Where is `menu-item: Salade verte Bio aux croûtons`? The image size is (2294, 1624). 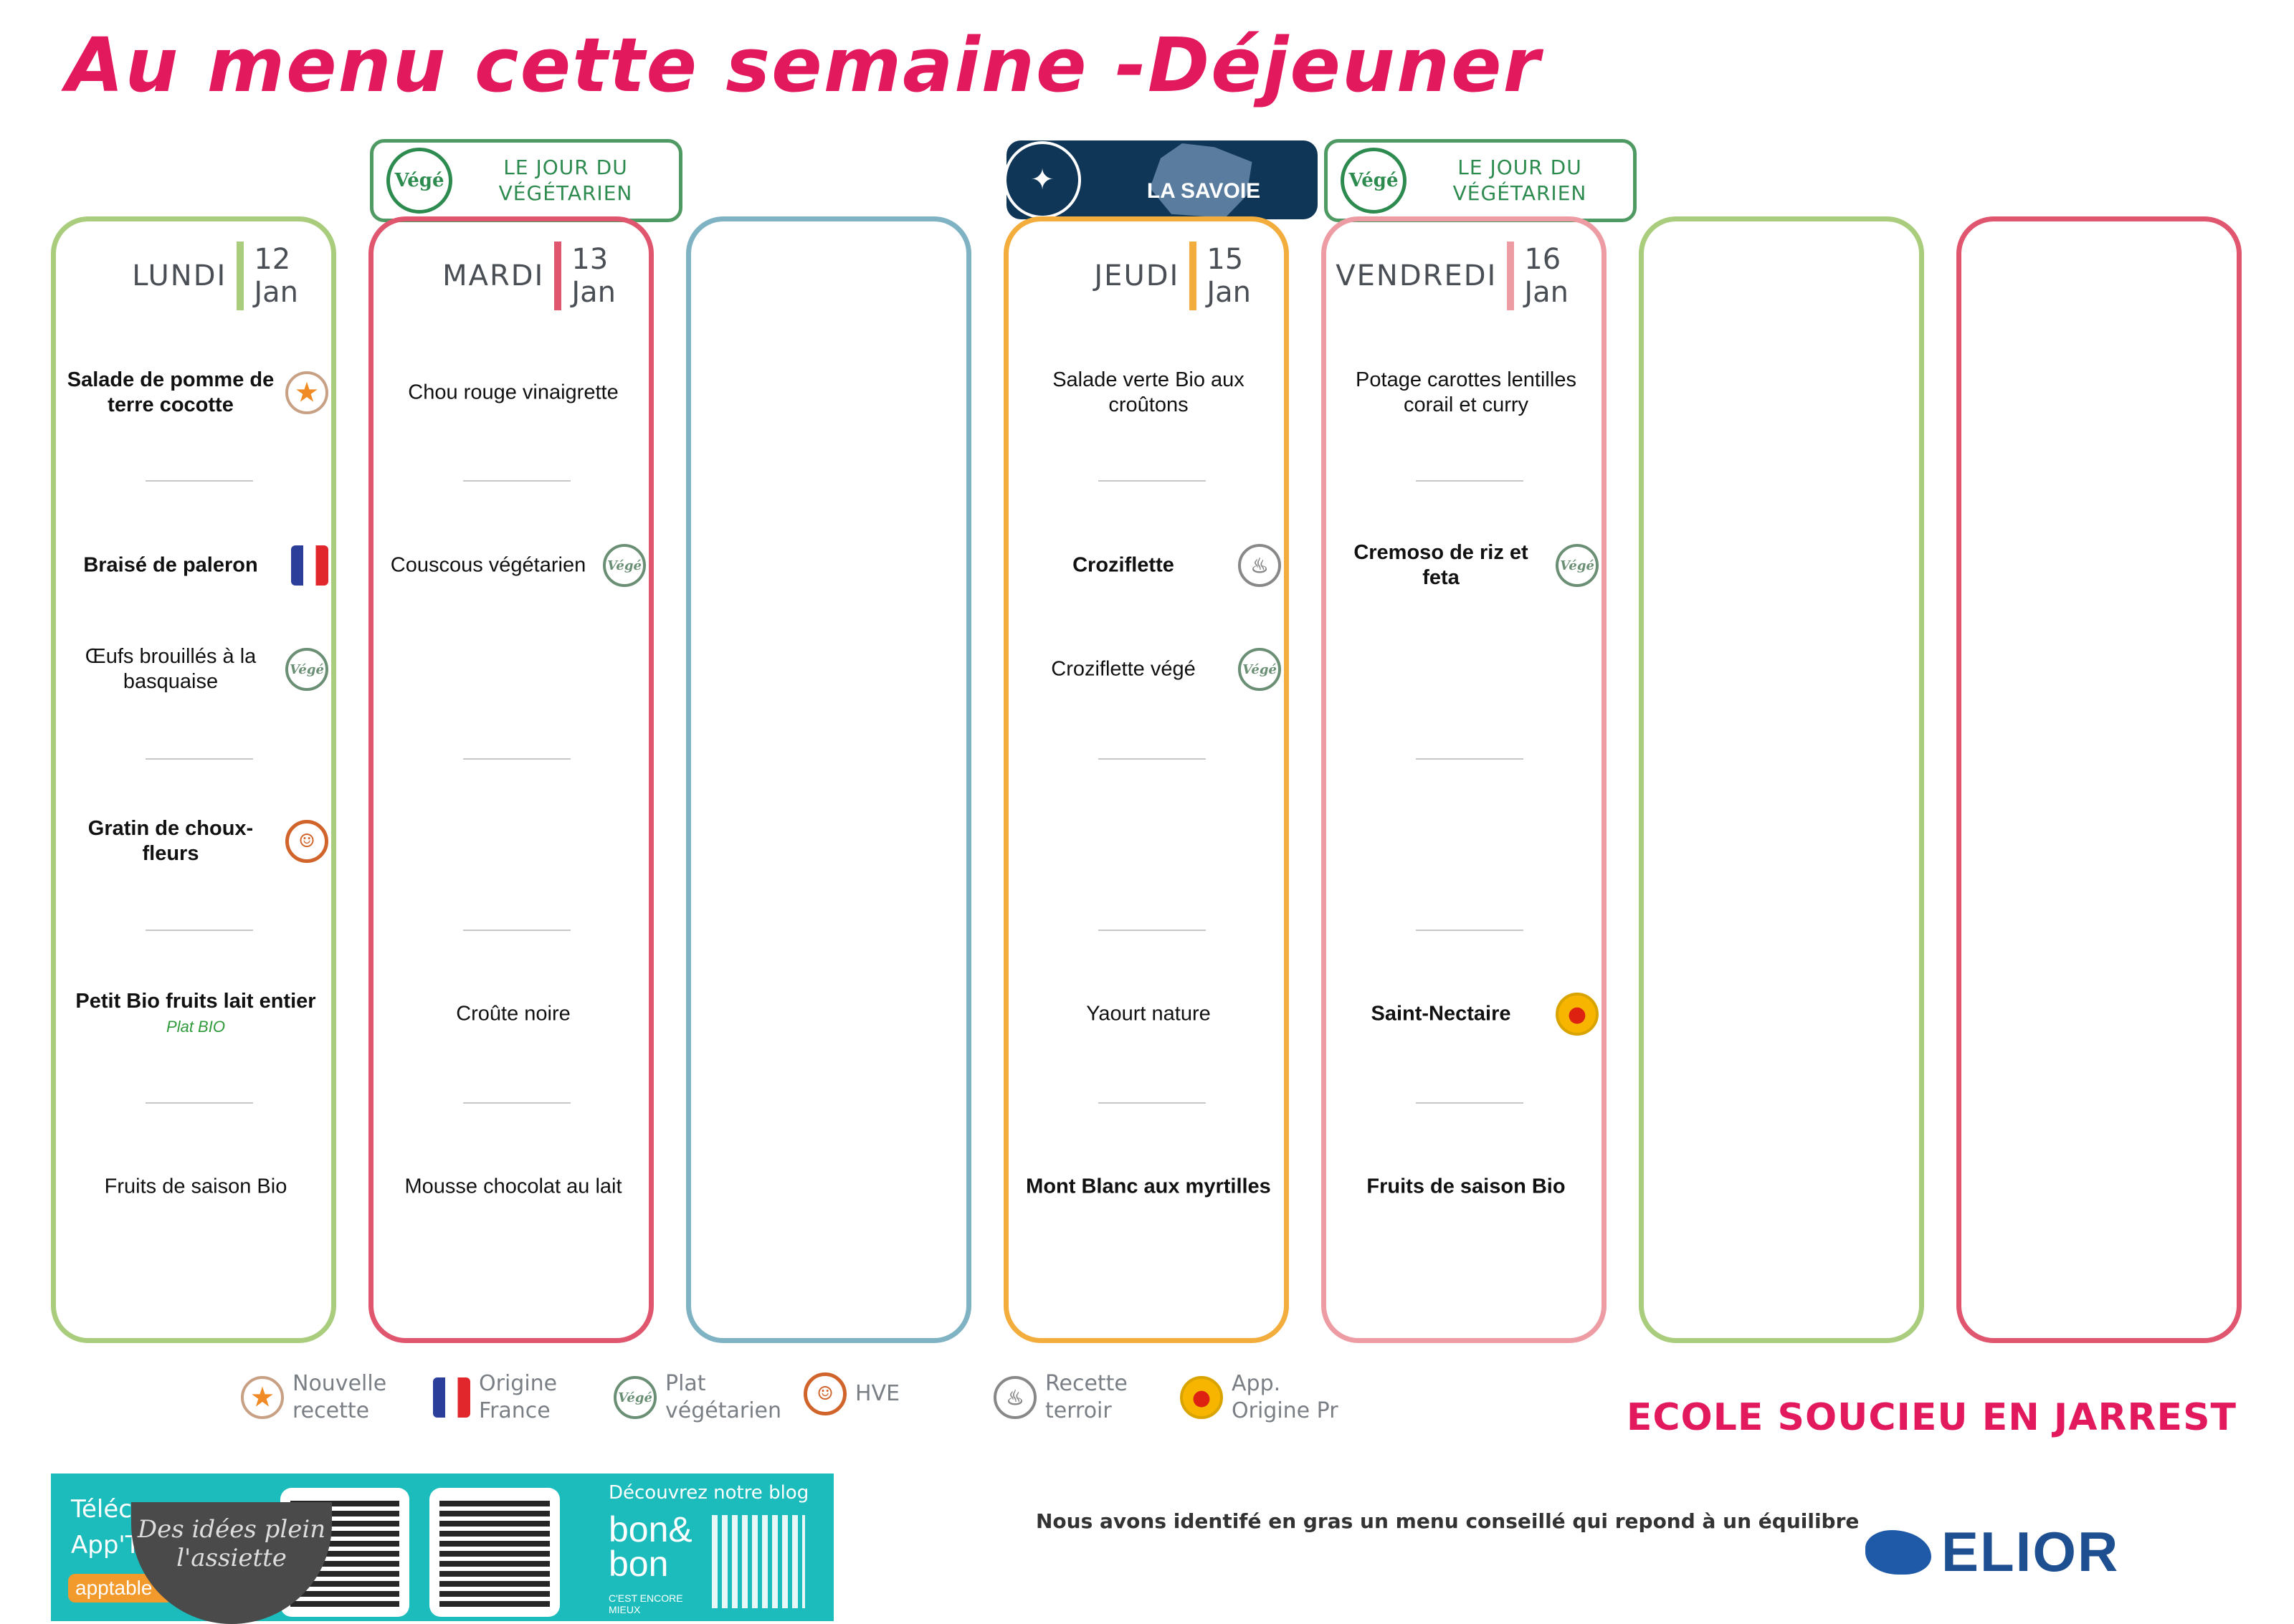
menu-item: Salade verte Bio aux croûtons is located at coordinates (1148, 393).